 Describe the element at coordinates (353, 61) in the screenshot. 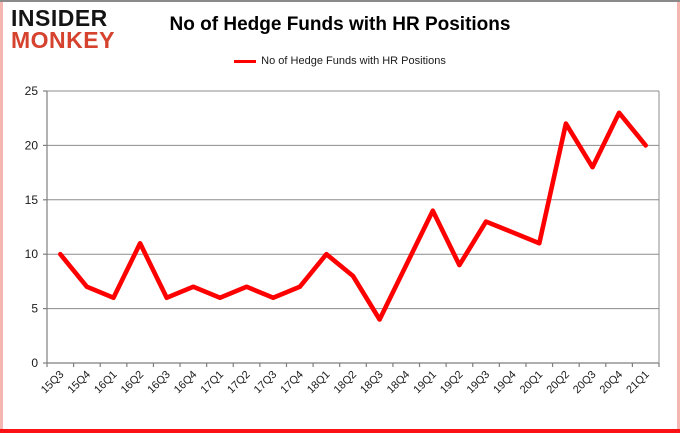

I see `legend-label: No of Hedge Funds with HR Positions` at that location.